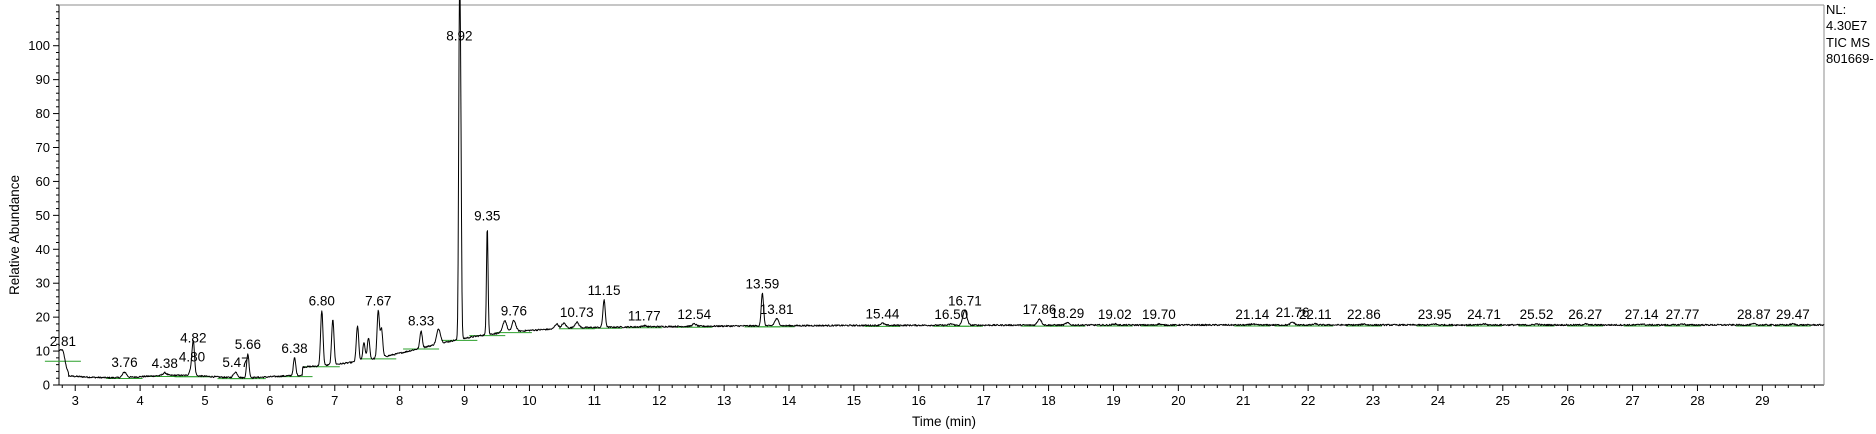 The height and width of the screenshot is (434, 1876). I want to click on y-tick-label: 100, so click(39, 45).